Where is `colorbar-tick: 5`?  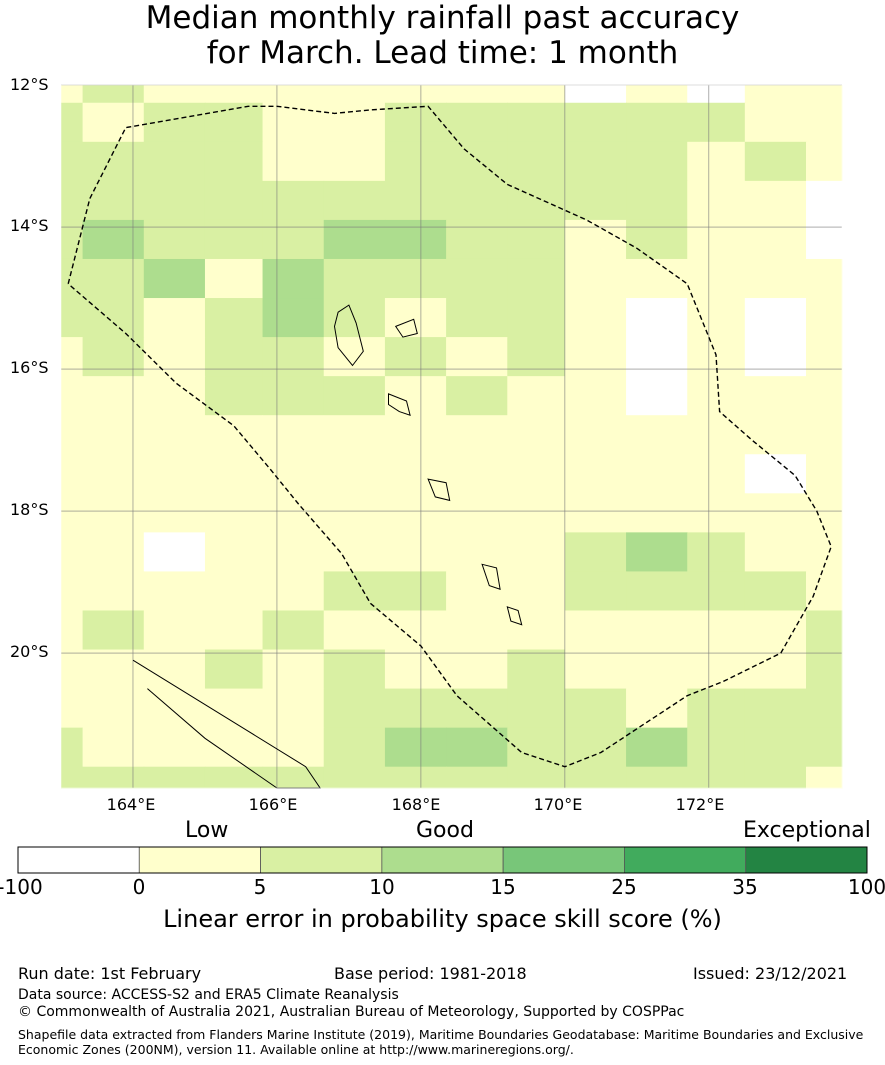 colorbar-tick: 5 is located at coordinates (260, 887).